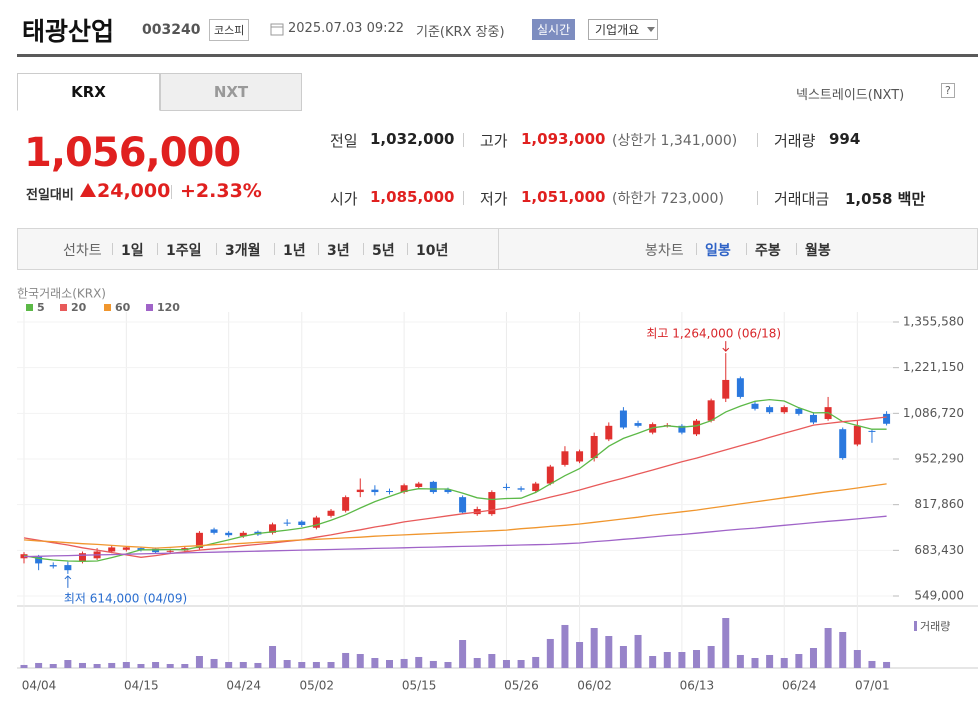 This screenshot has width=978, height=708. I want to click on x-tick-label: 06/02, so click(594, 686).